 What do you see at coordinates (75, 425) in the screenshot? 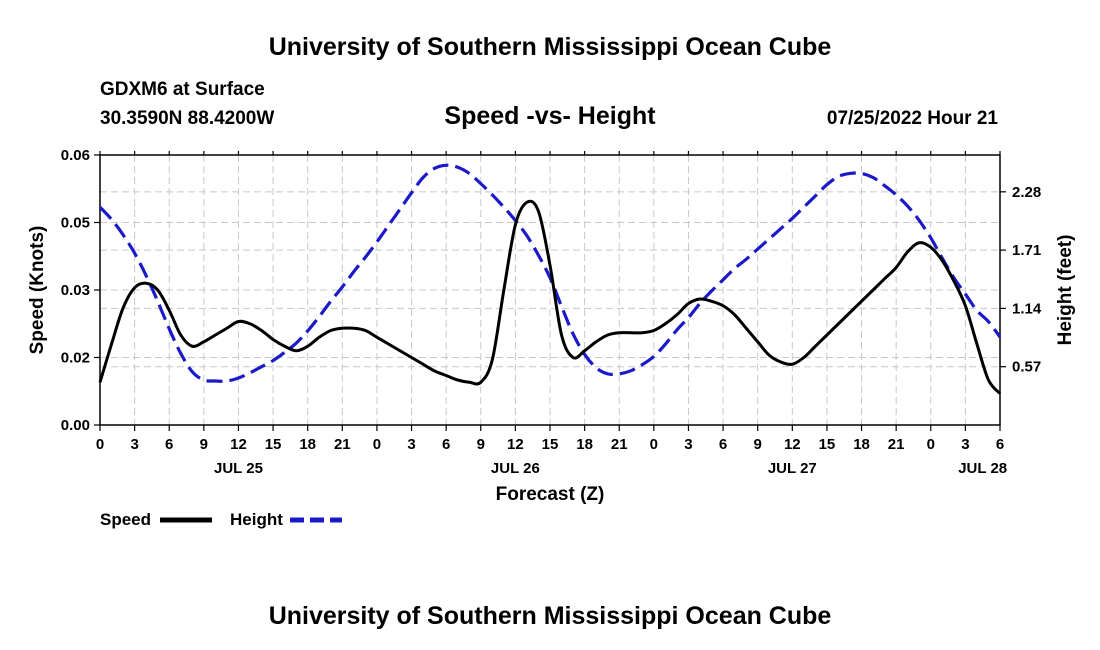
I see `y-tick-label: 0.00` at bounding box center [75, 425].